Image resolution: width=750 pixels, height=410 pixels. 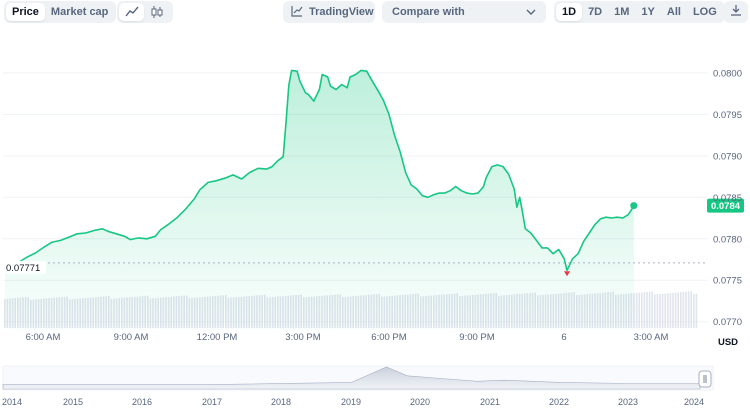 I want to click on chart-style-toggle, so click(x=145, y=12).